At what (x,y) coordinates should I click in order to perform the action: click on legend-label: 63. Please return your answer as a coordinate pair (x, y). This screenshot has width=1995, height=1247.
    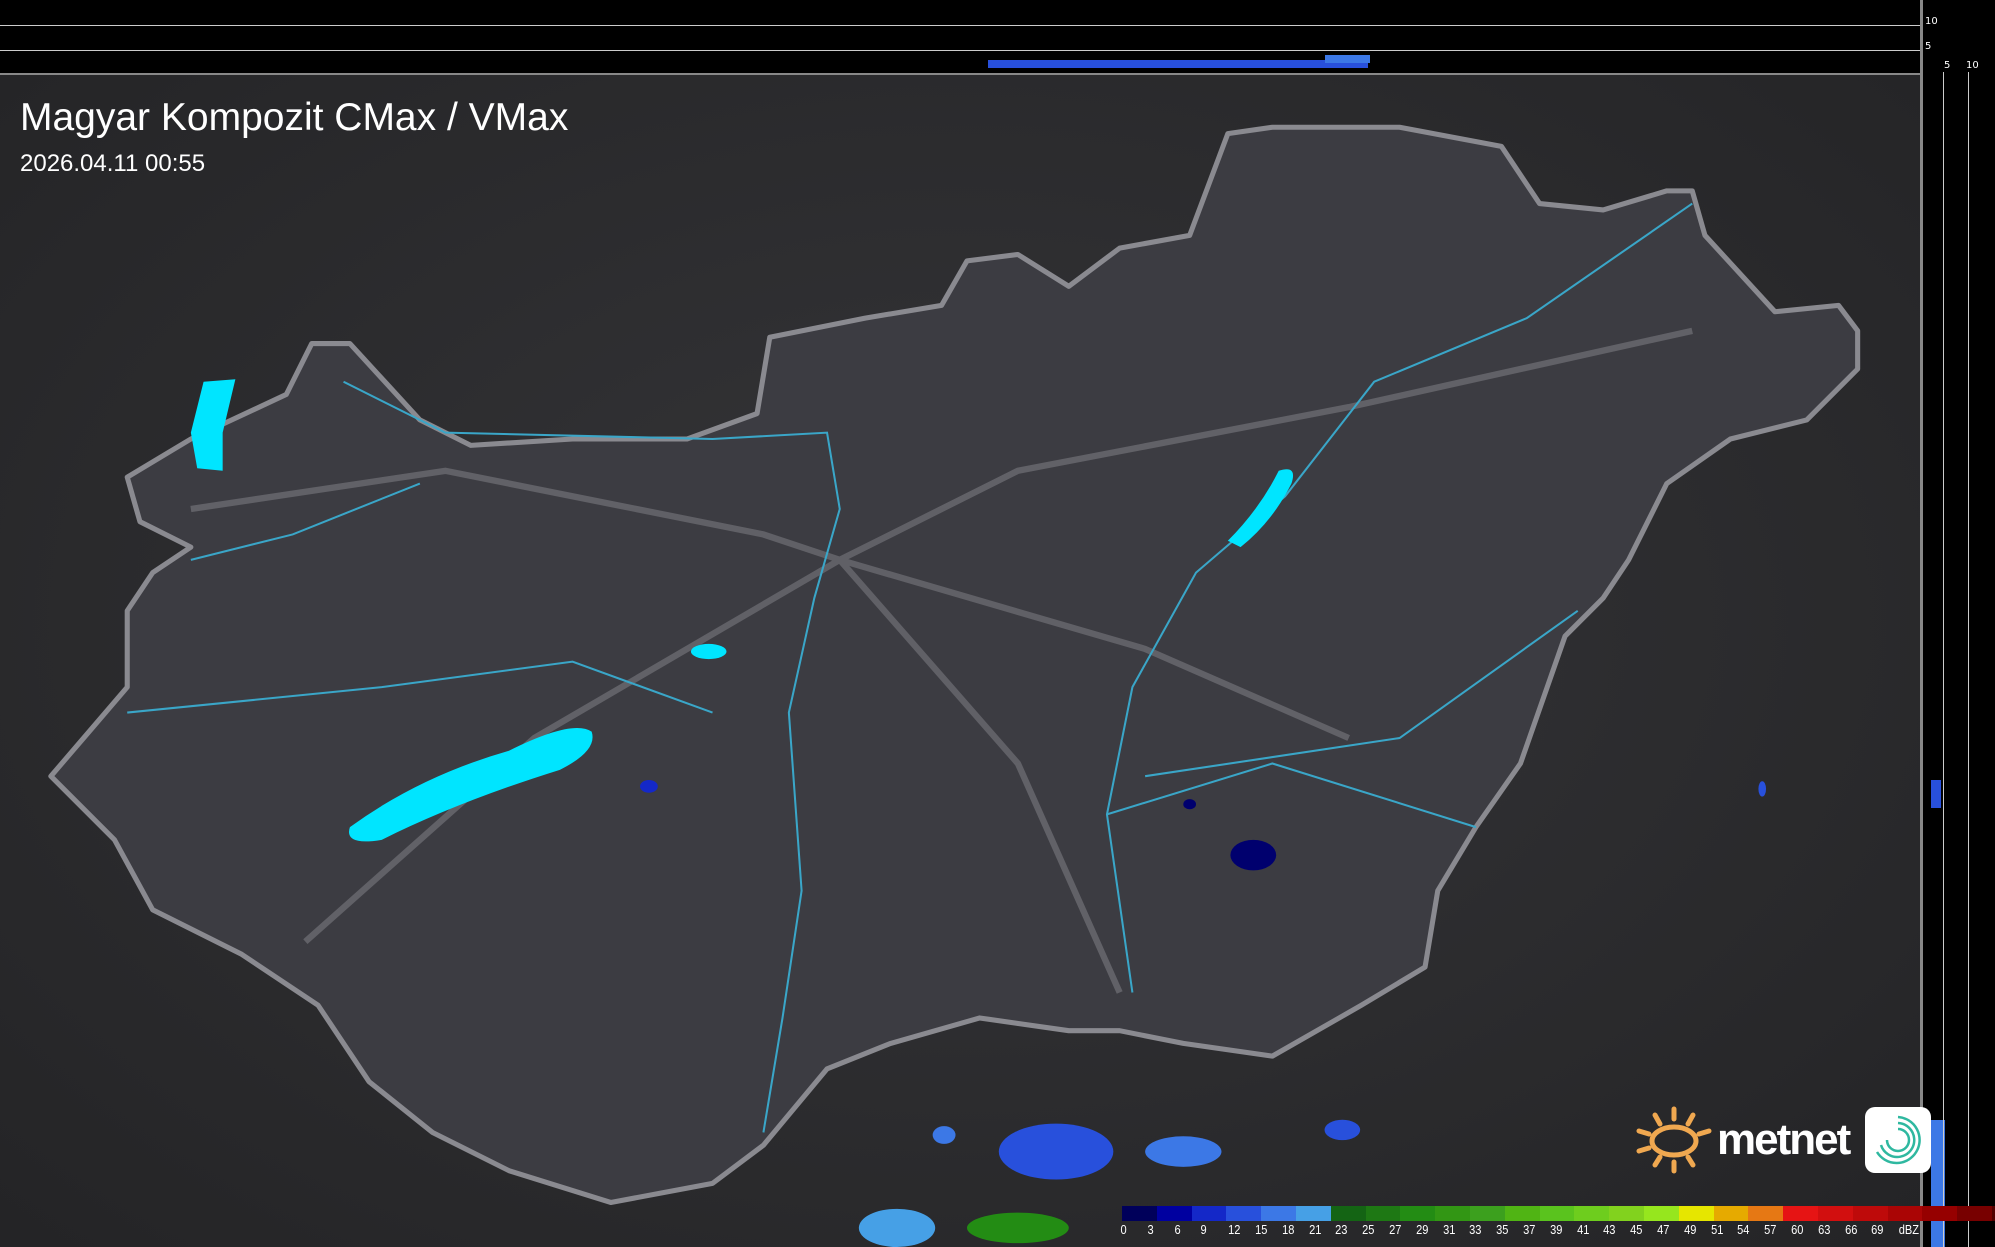
    Looking at the image, I should click on (1824, 1229).